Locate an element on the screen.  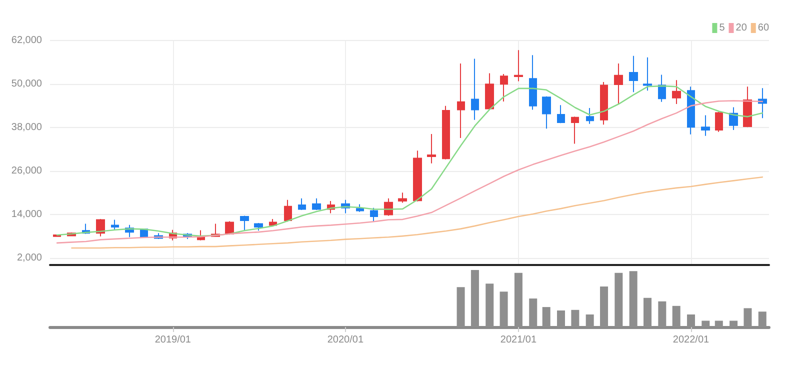
y-tick-label: 50,000 is located at coordinates (26, 84).